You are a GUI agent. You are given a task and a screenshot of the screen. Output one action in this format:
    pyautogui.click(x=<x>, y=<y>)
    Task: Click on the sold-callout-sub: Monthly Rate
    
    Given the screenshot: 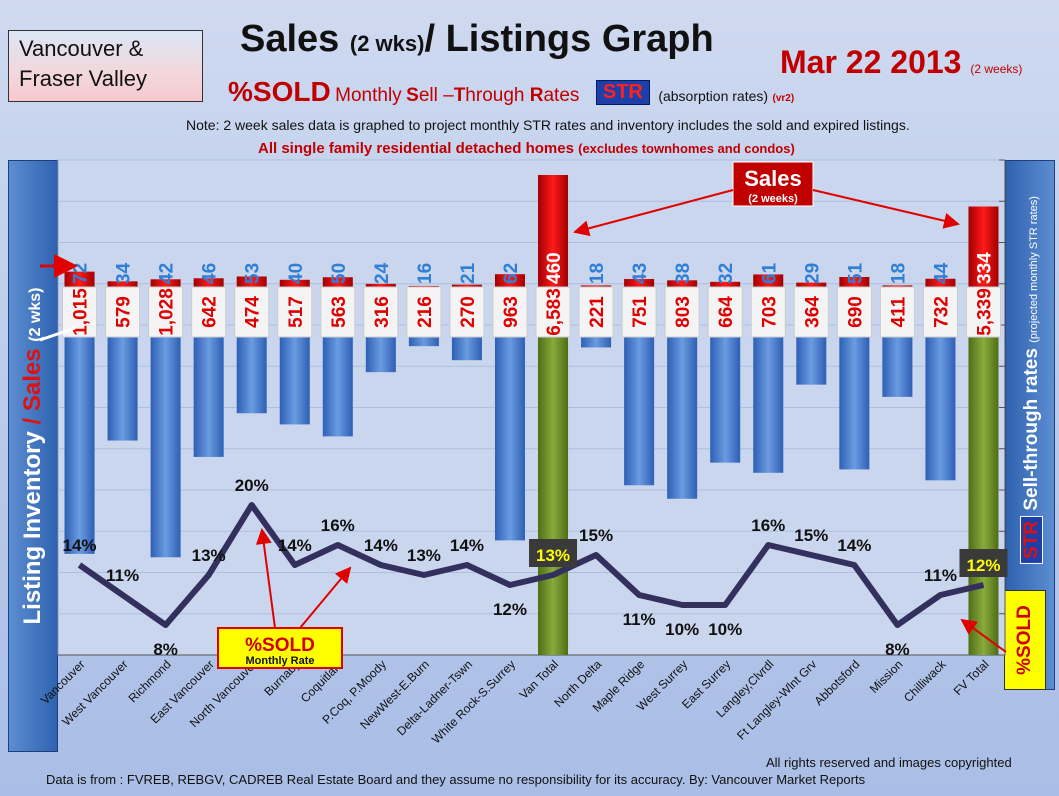 What is the action you would take?
    pyautogui.click(x=279, y=661)
    